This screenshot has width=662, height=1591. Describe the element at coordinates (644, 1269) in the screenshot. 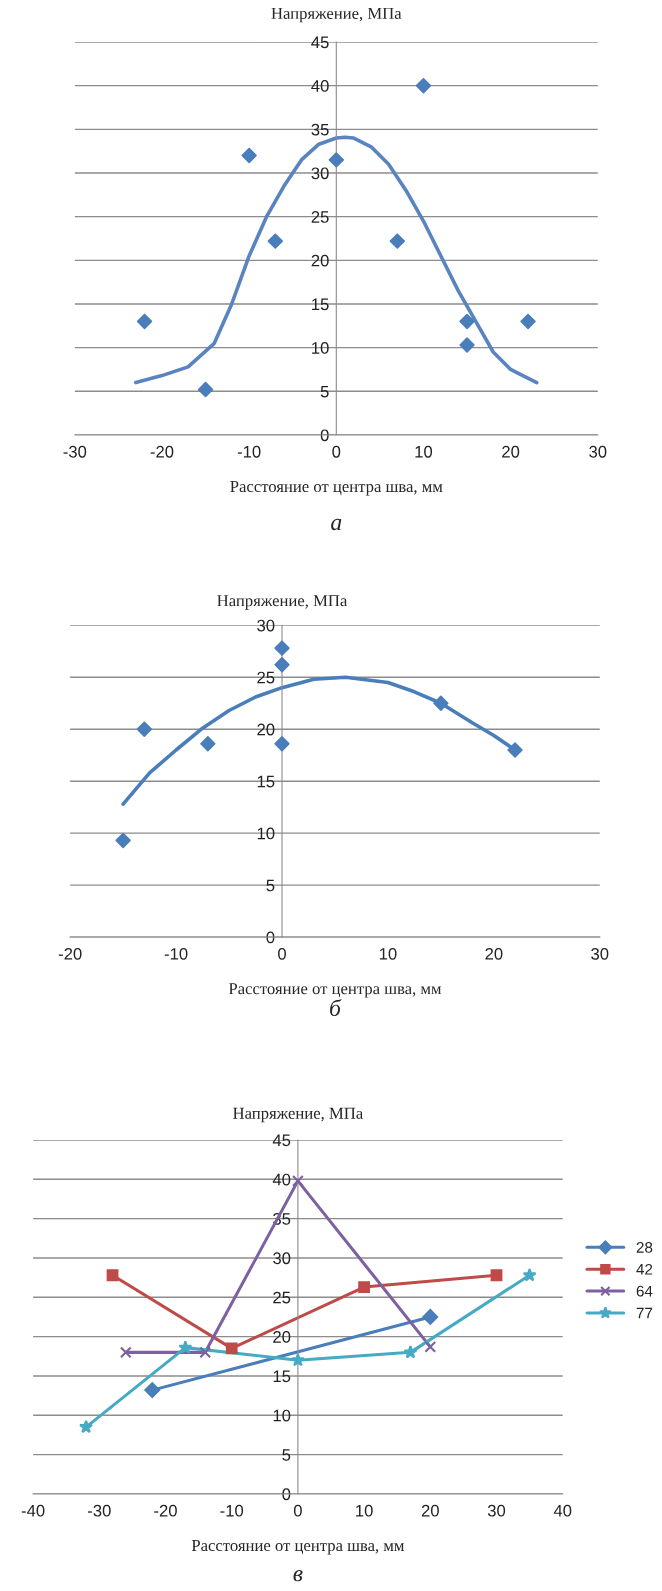

I see `legend-label: 42` at that location.